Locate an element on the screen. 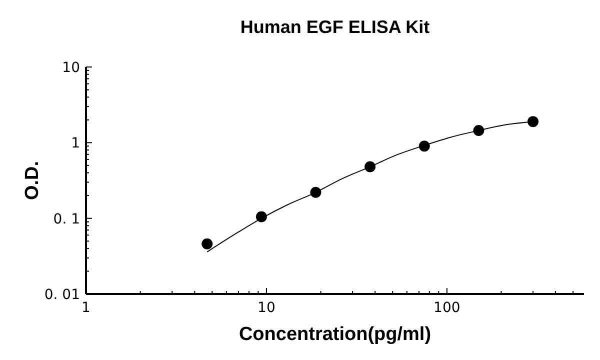  y-tick-label: 0. 1 is located at coordinates (66, 219).